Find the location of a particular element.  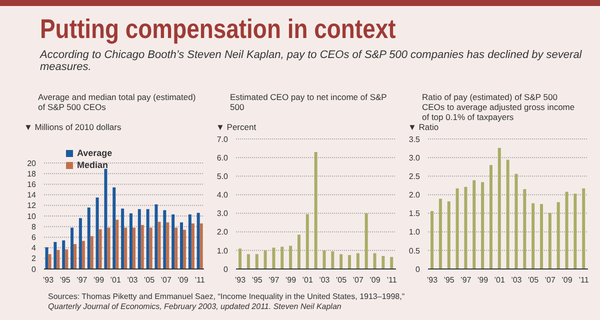

text: Quarterly Journal of Economics, February 2003, updated 2011. Steven Neil Kaplan is located at coordinates (195, 307).